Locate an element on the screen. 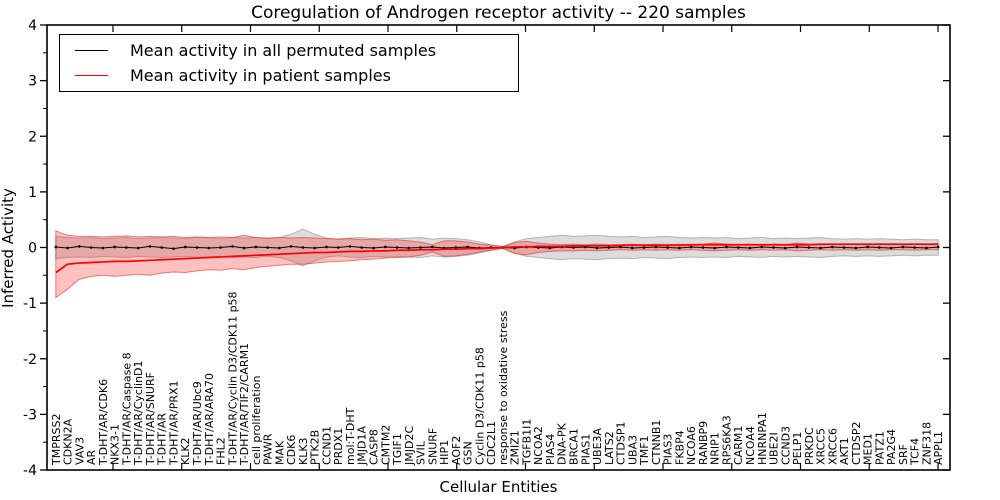  legend-item-permuted: Mean activity in all permuted samples is located at coordinates (296, 50).